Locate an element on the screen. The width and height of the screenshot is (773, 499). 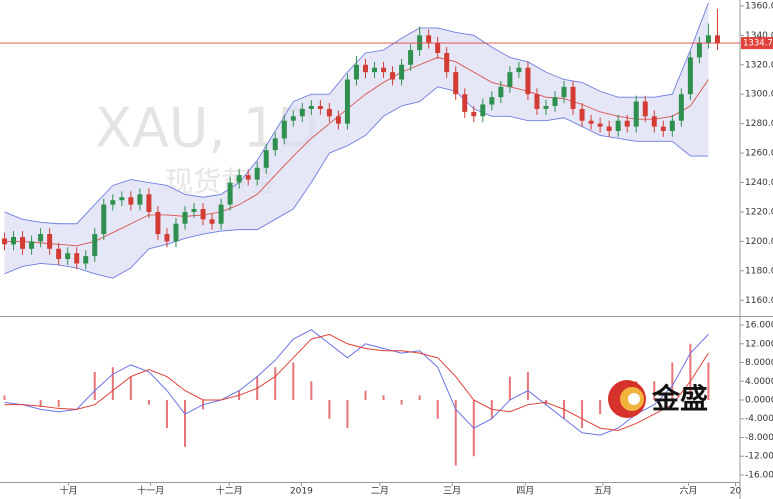
x-tick-label: 六月 is located at coordinates (689, 491).